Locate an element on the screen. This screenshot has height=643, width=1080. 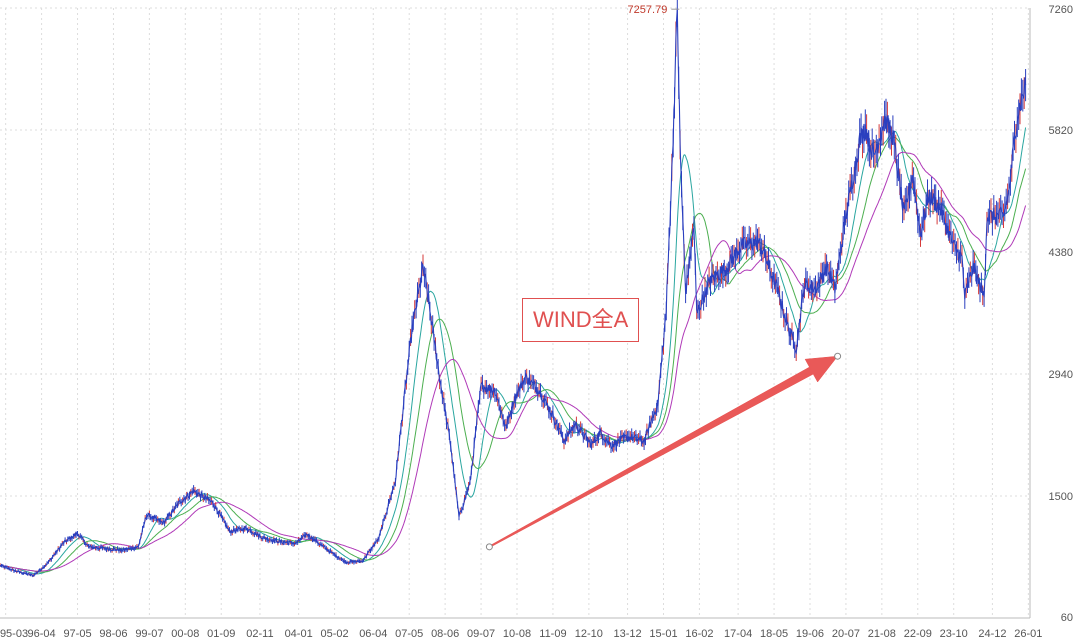
x-tick-label: 17-04 is located at coordinates (738, 634).